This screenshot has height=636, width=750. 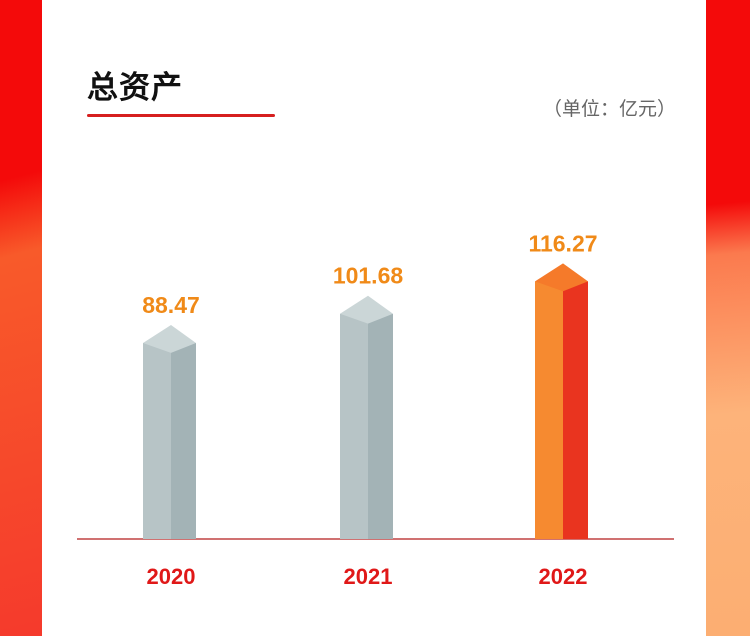 What do you see at coordinates (181, 115) in the screenshot?
I see `title-underline` at bounding box center [181, 115].